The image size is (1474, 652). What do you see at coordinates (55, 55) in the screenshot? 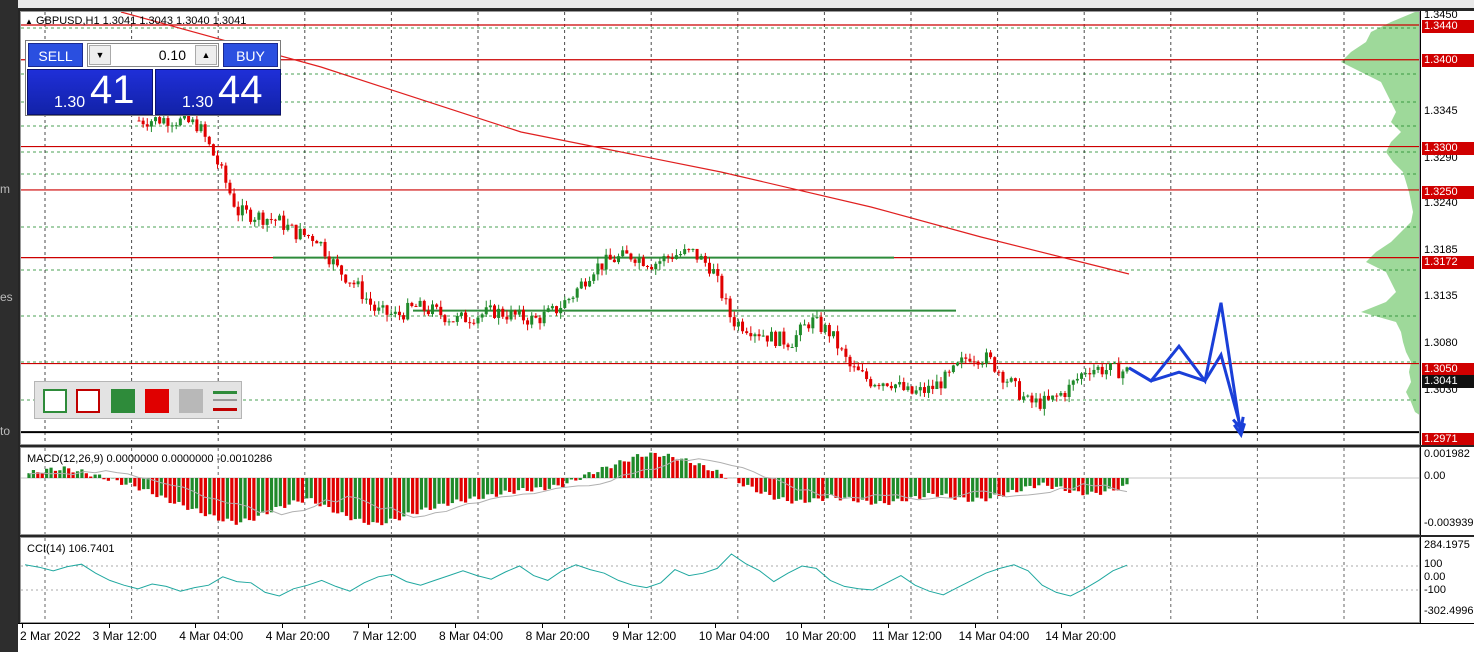
I see `sell-button: SELL` at bounding box center [55, 55].